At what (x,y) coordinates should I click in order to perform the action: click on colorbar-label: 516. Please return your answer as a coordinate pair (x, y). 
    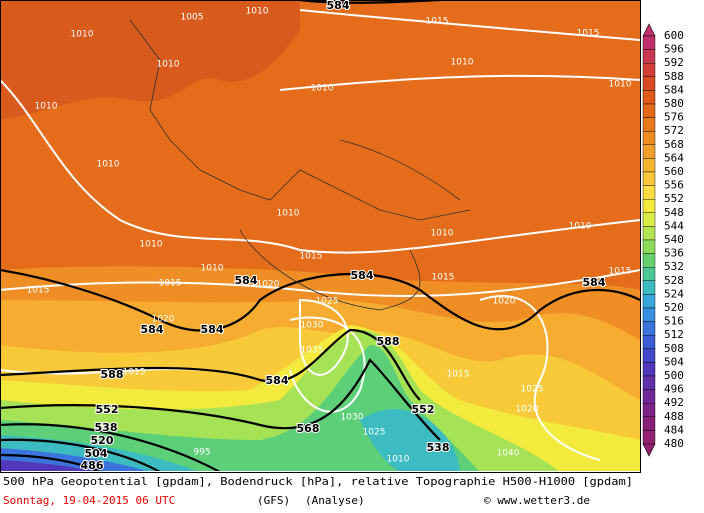
    Looking at the image, I should click on (674, 321).